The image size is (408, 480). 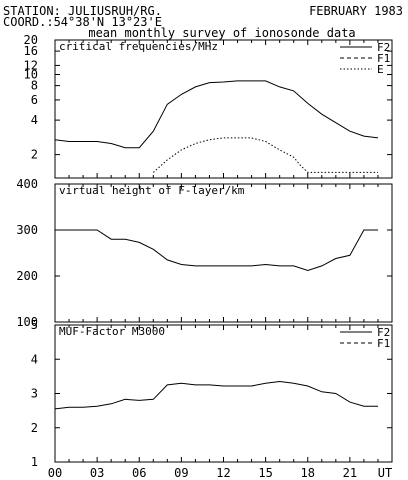 I want to click on y-tick-label: 10, so click(x=31, y=75).